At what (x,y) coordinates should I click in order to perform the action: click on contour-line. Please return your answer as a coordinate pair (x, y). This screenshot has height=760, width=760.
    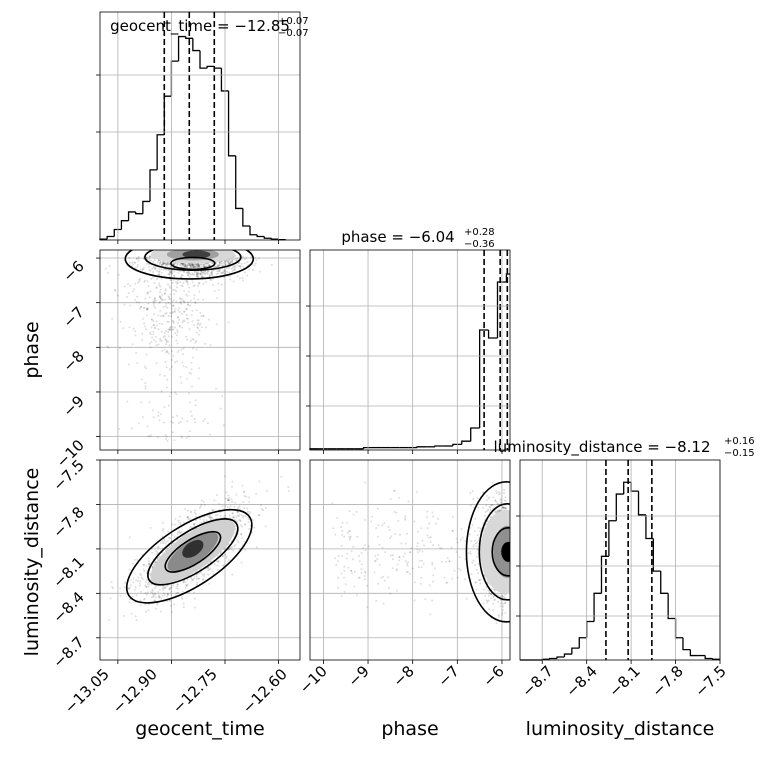
    Looking at the image, I should click on (494, 552).